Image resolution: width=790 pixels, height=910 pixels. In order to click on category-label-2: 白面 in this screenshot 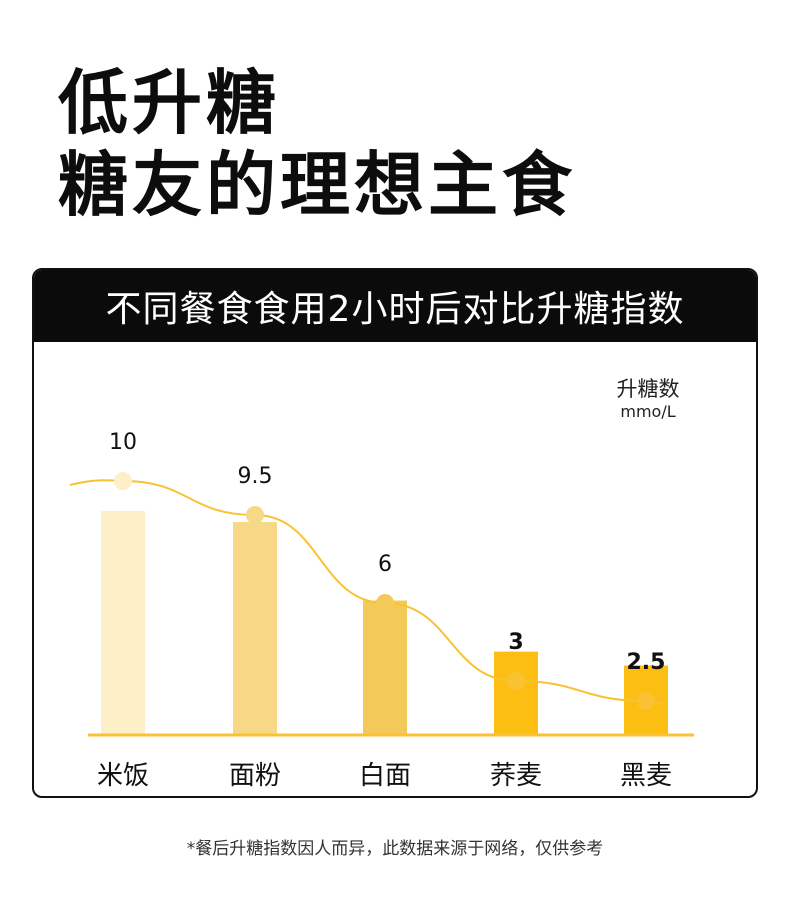, I will do `click(385, 776)`.